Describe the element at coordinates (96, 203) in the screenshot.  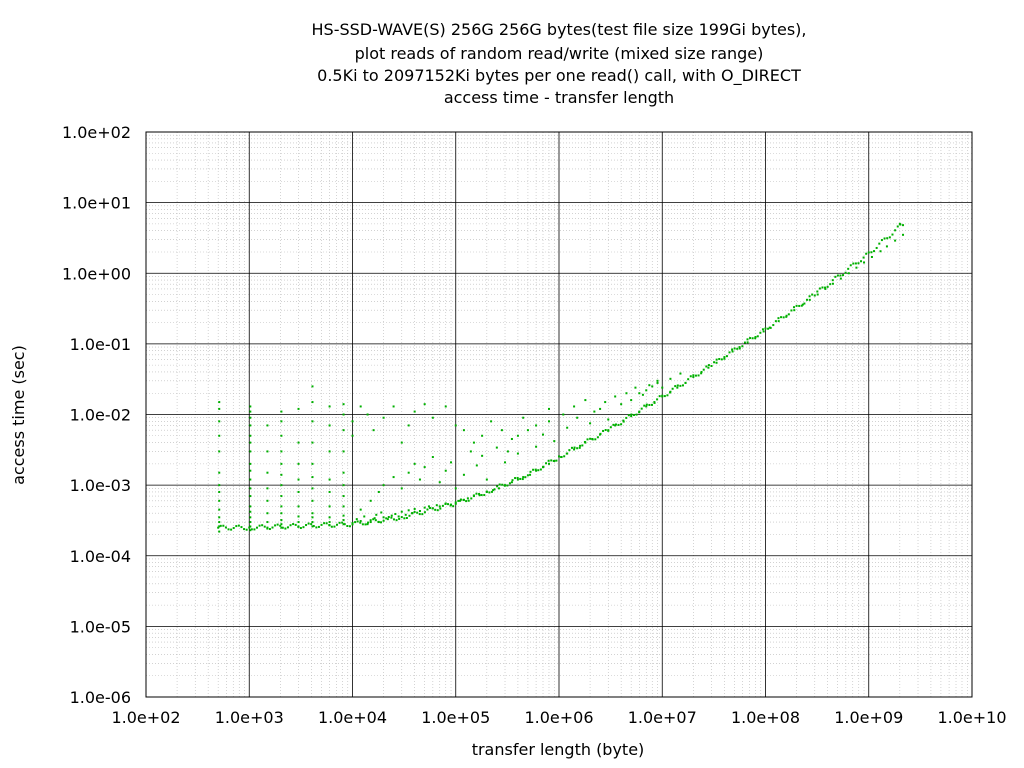
I see `y-tick-label: 1.0e+01` at that location.